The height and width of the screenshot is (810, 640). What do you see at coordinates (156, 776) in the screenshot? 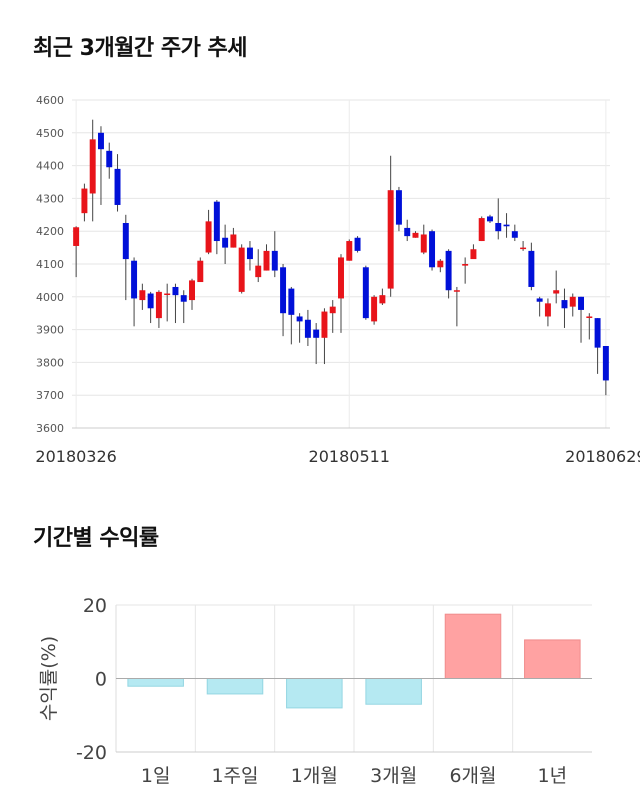
I see `x-tick-label: 1일` at bounding box center [156, 776].